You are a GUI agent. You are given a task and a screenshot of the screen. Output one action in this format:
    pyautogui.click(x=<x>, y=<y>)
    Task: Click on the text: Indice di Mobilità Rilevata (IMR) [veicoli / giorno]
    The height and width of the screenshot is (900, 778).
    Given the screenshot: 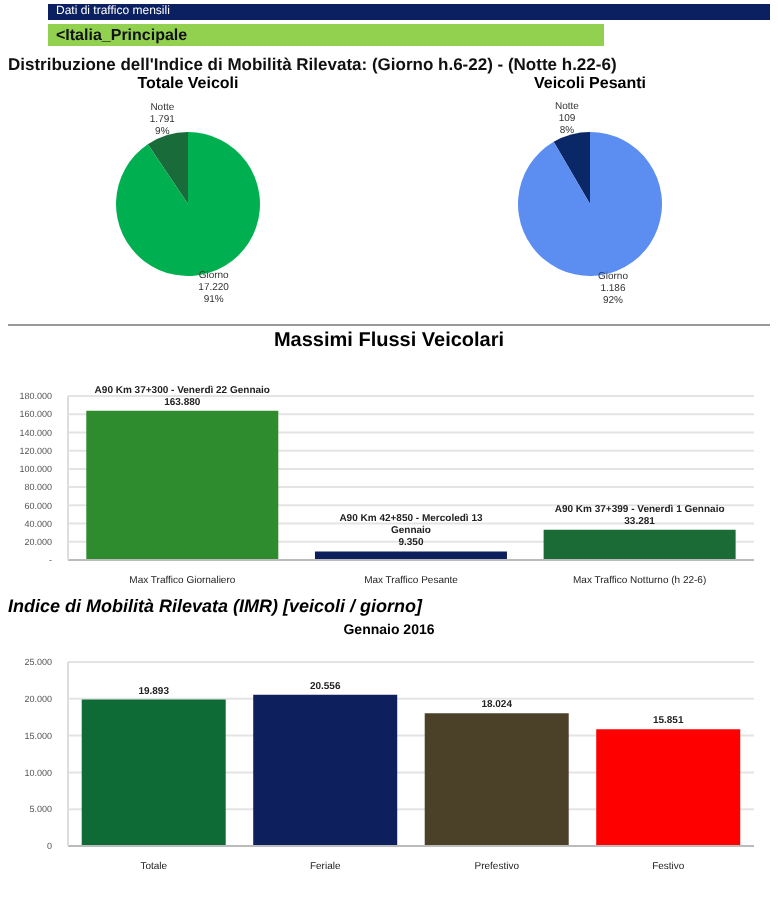 What is the action you would take?
    pyautogui.click(x=216, y=606)
    